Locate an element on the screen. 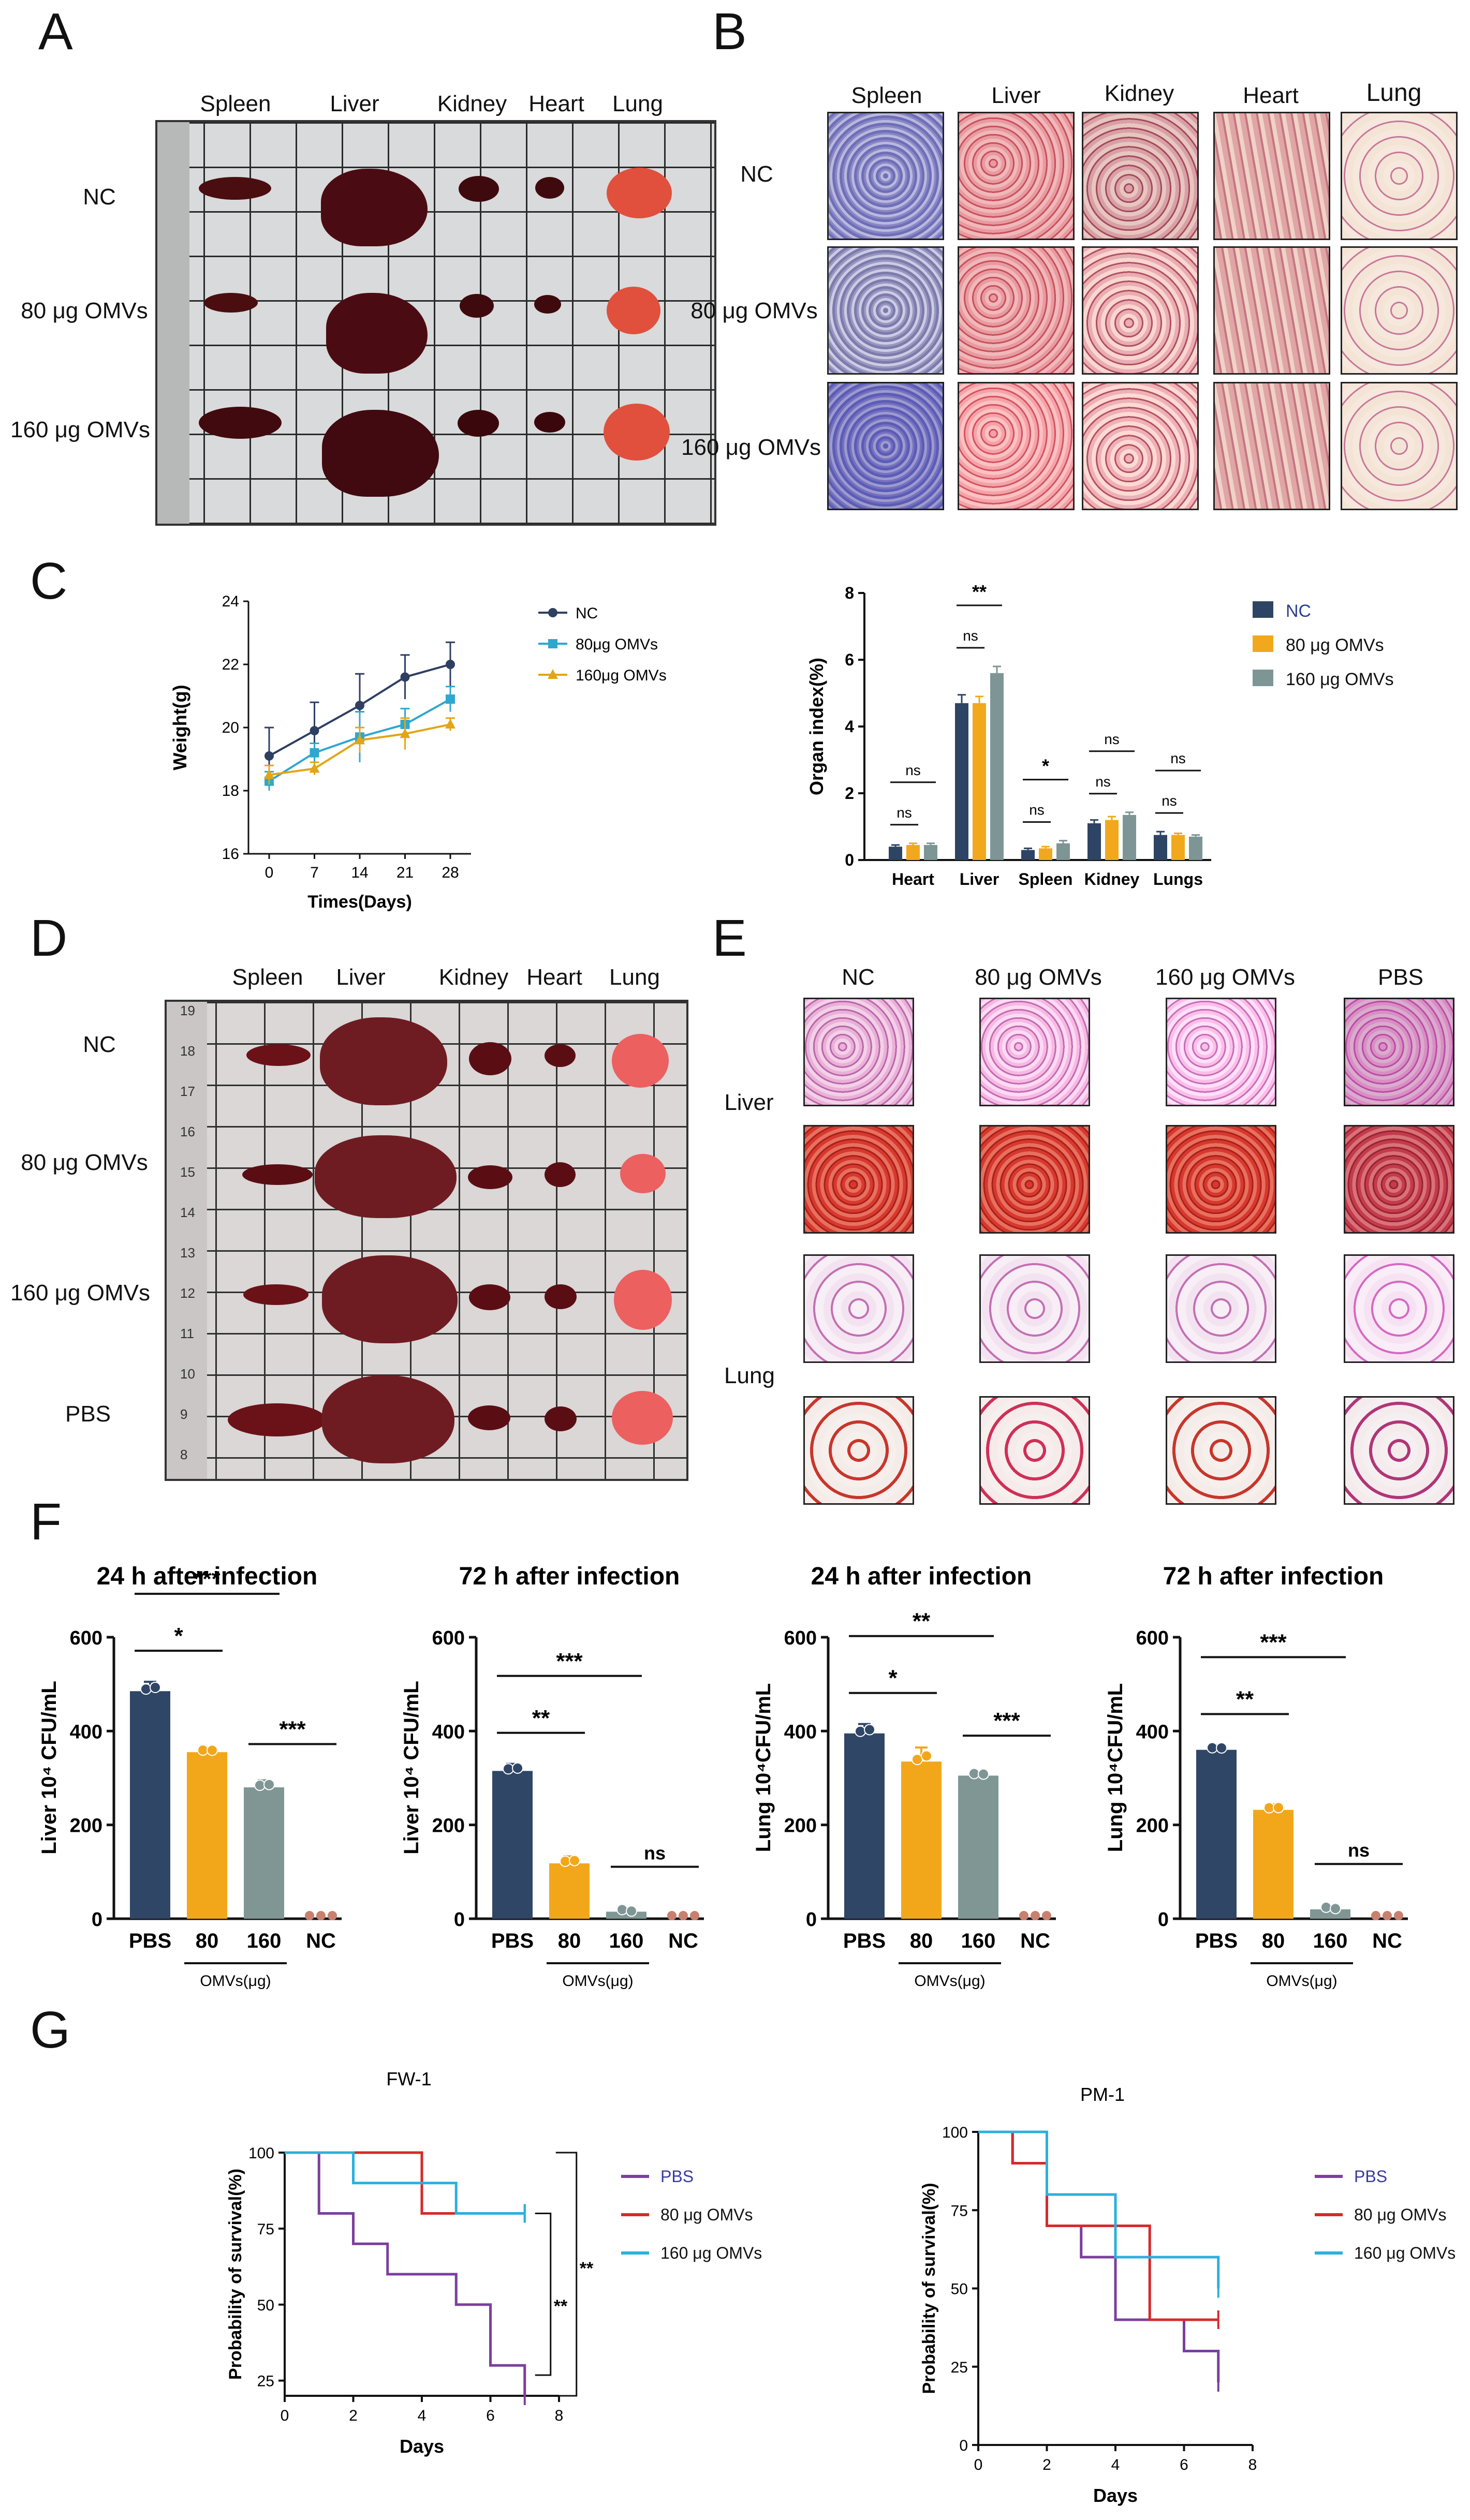  legend-label: NC is located at coordinates (587, 613).